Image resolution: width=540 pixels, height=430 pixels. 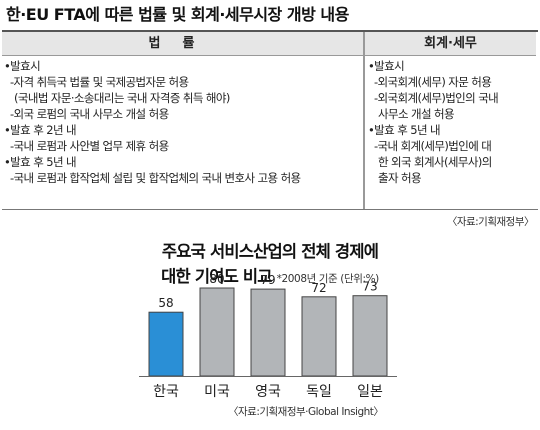 What do you see at coordinates (416, 114) in the screenshot?
I see `accounting-line: 사무소 개설 허용` at bounding box center [416, 114].